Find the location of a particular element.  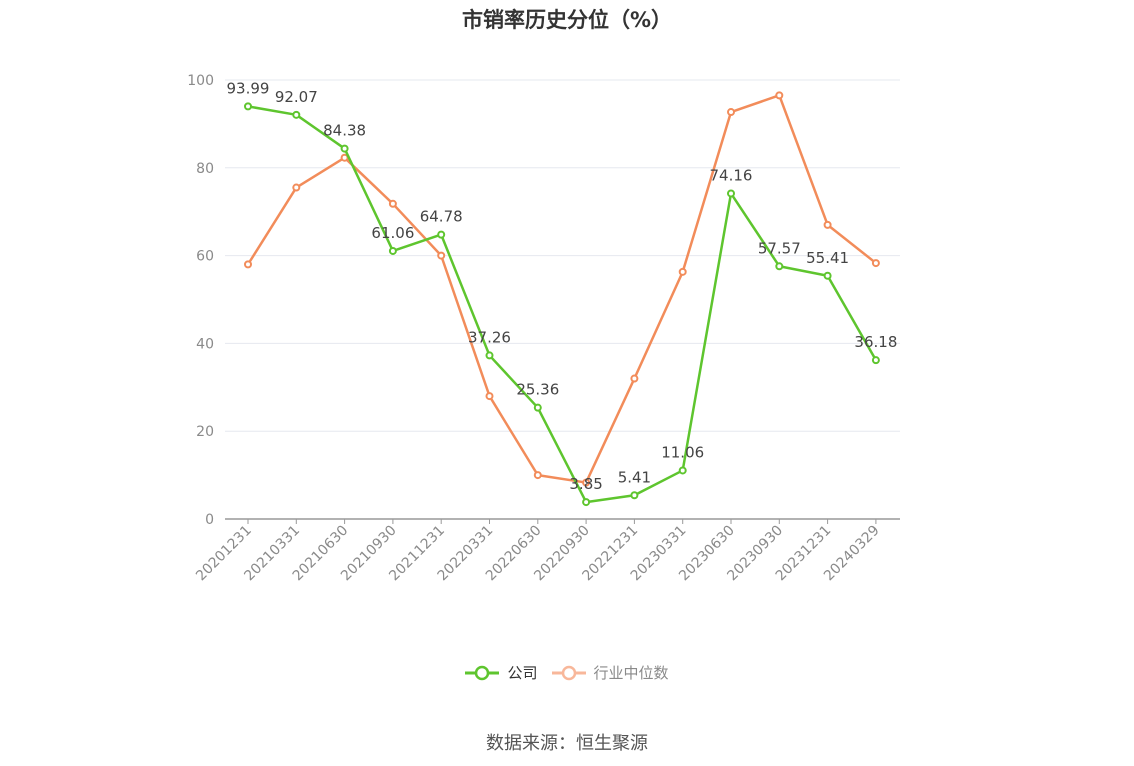

data-label: 25.36 is located at coordinates (537, 390).